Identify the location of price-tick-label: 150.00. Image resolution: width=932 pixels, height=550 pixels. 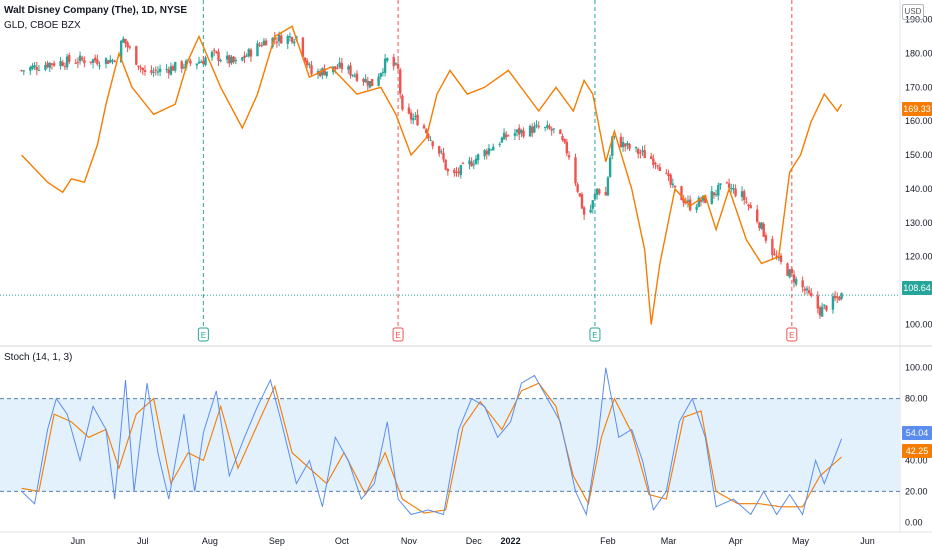
(918, 155).